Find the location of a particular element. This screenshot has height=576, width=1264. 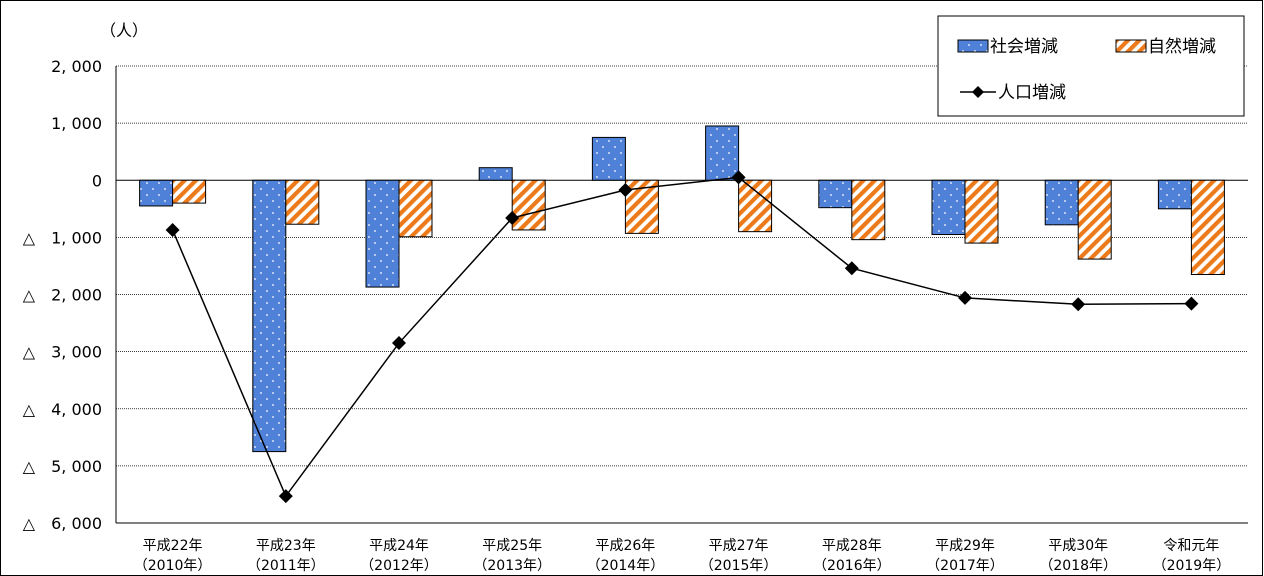

x-tick-label-western: （2013年） is located at coordinates (512, 566).